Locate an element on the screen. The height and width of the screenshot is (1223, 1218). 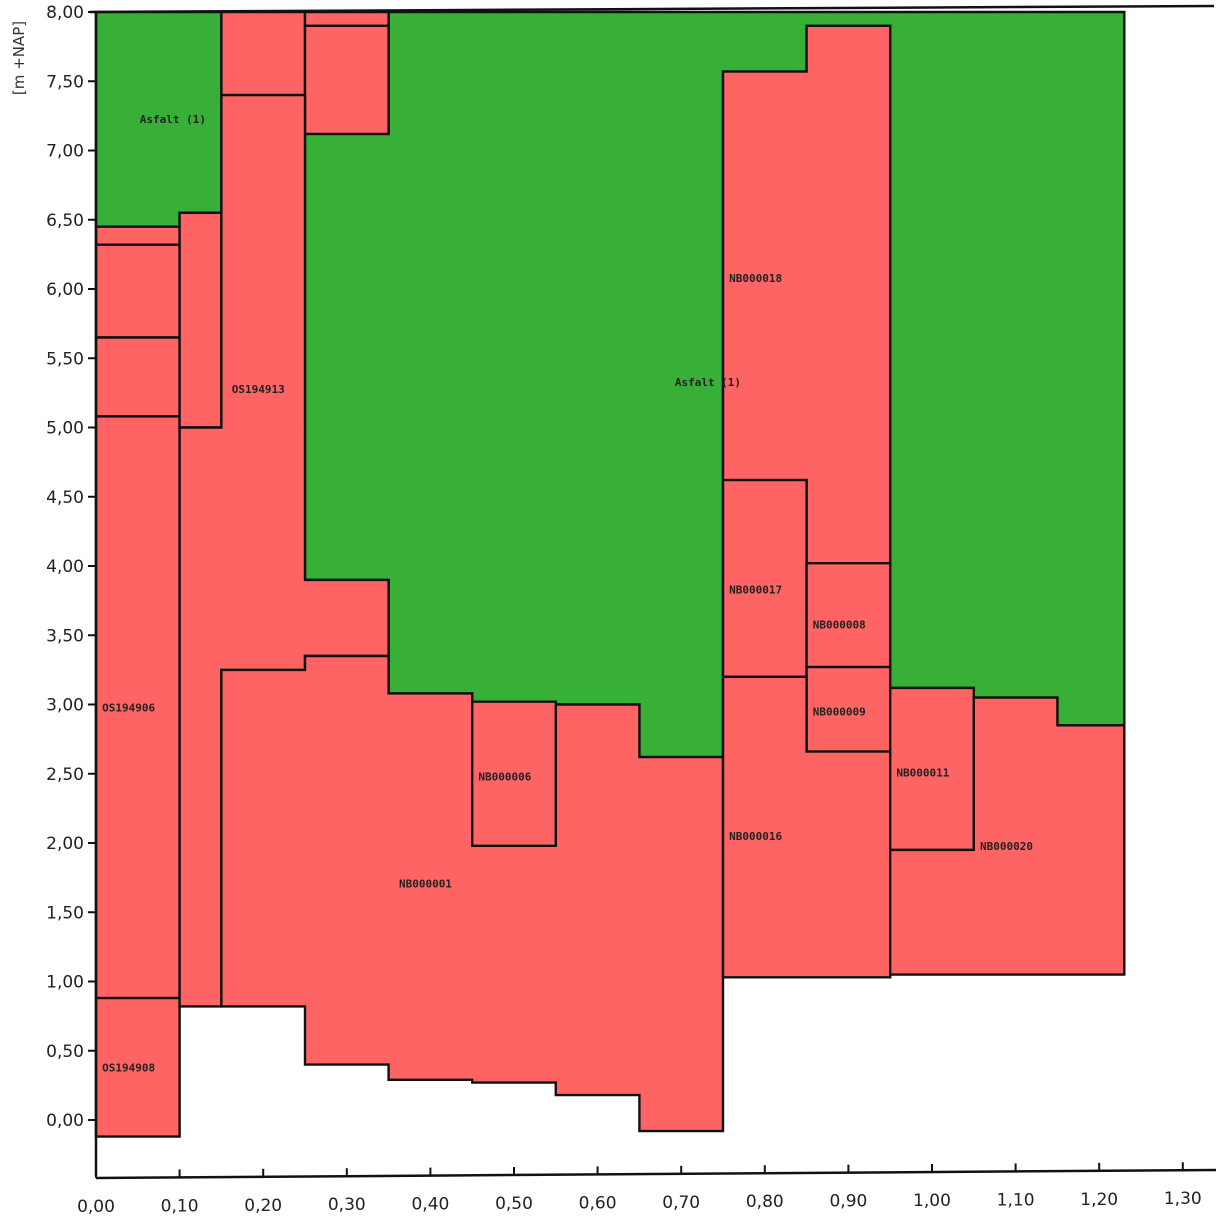
y-tick-label: 2,00 is located at coordinates (65, 844).